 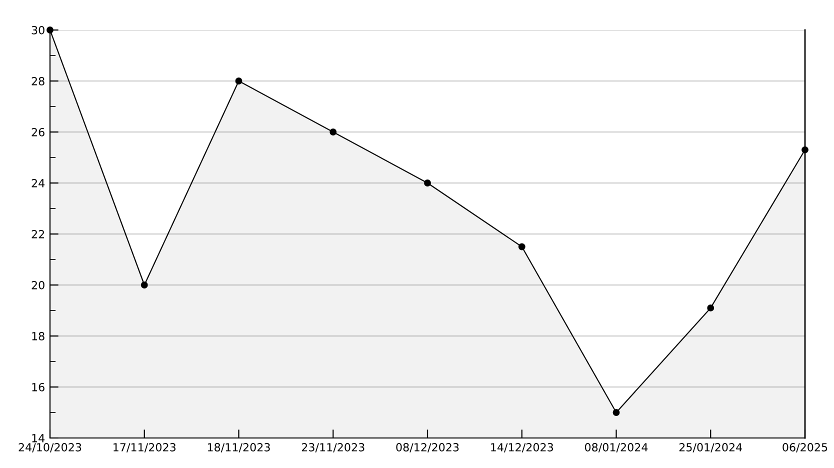 I want to click on x-tick-label: 25/01/2024, so click(x=710, y=447).